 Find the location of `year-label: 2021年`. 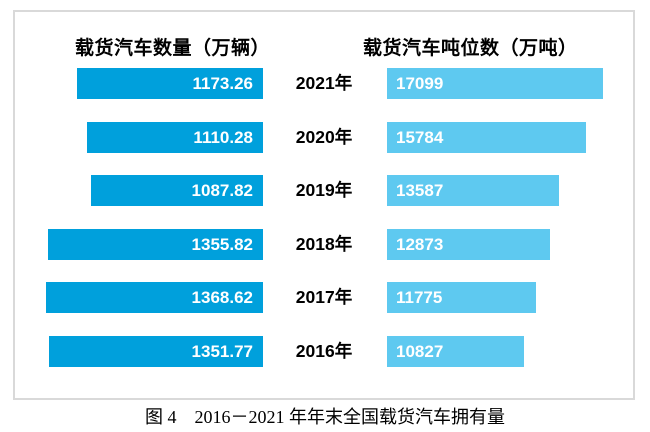

year-label: 2021年 is located at coordinates (324, 83).